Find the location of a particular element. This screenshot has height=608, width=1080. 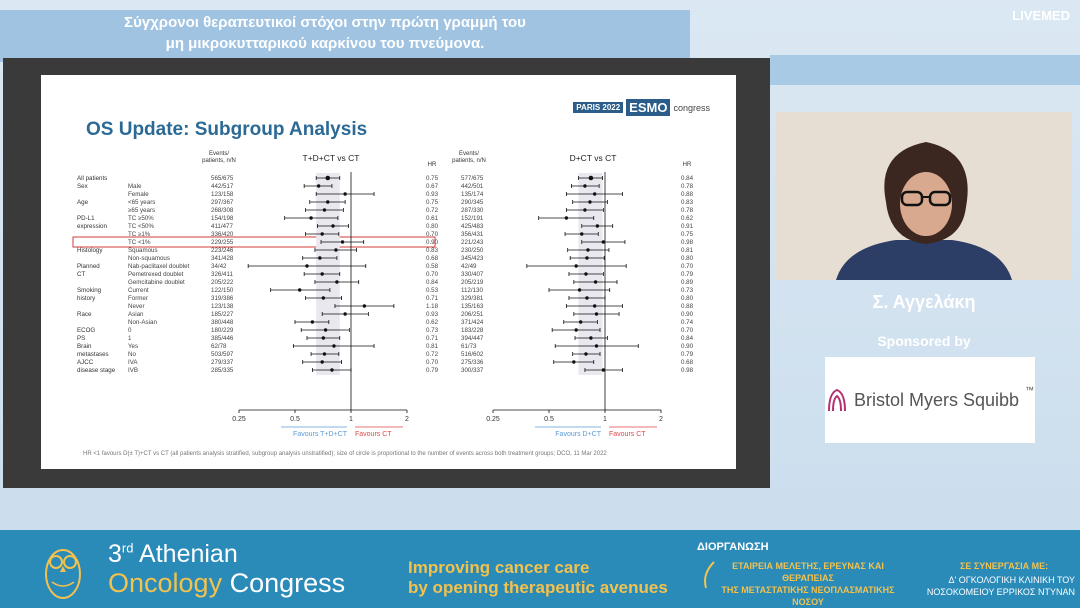

dct-hr-value: 0.70 is located at coordinates (687, 266).